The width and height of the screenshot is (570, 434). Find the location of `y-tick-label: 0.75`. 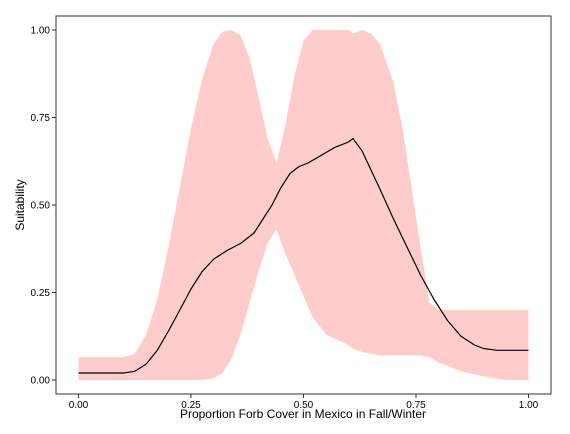

y-tick-label: 0.75 is located at coordinates (41, 118).